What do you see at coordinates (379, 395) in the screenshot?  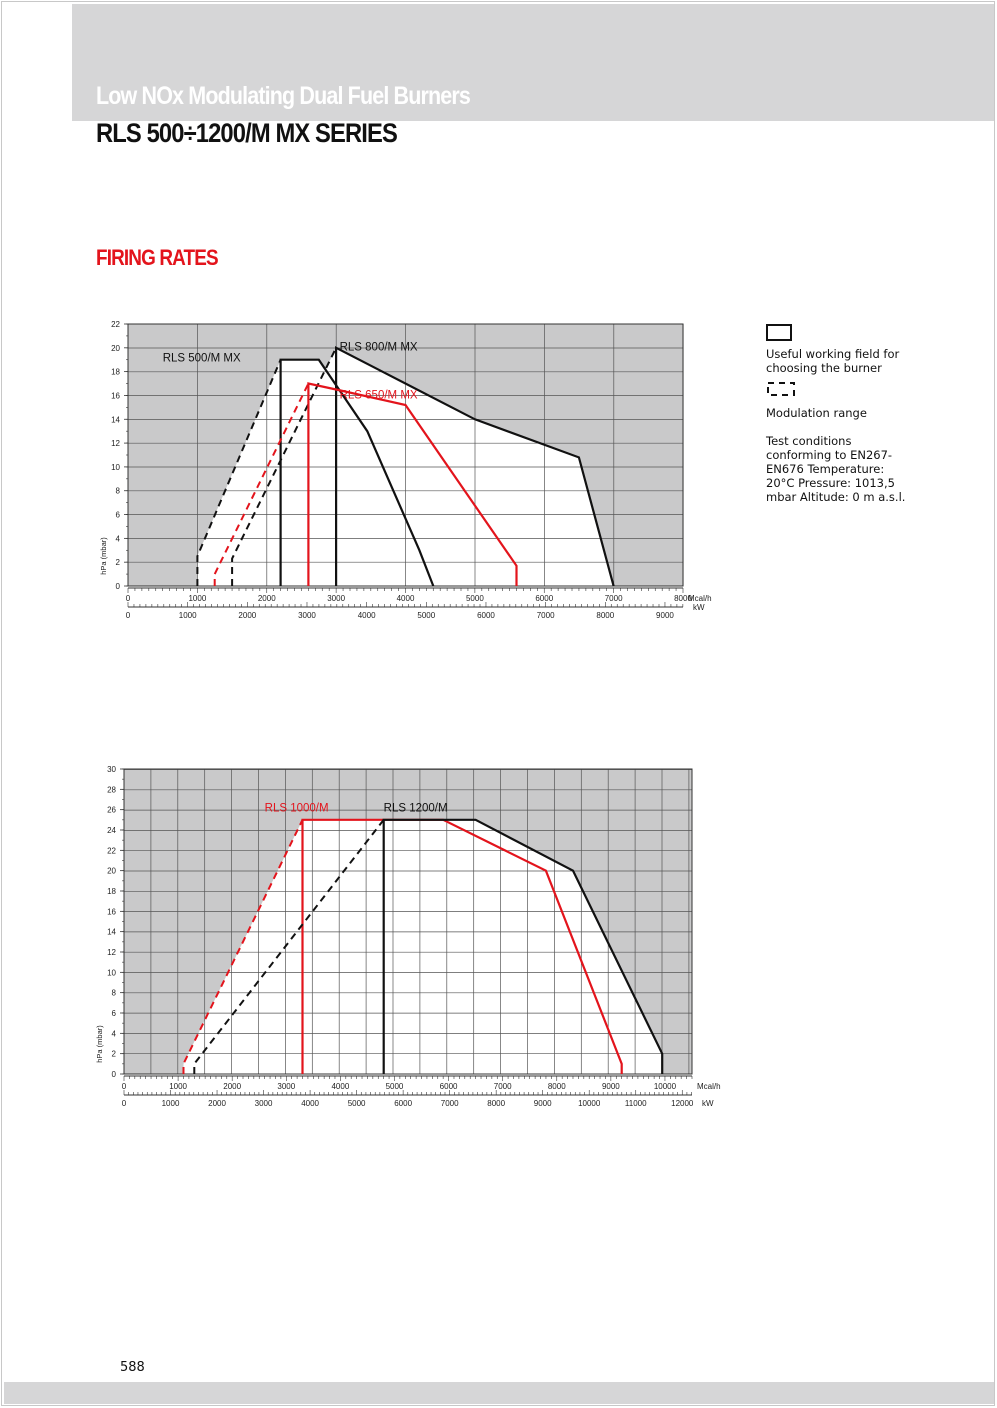 I see `series-label: RLS 650/M MX` at bounding box center [379, 395].